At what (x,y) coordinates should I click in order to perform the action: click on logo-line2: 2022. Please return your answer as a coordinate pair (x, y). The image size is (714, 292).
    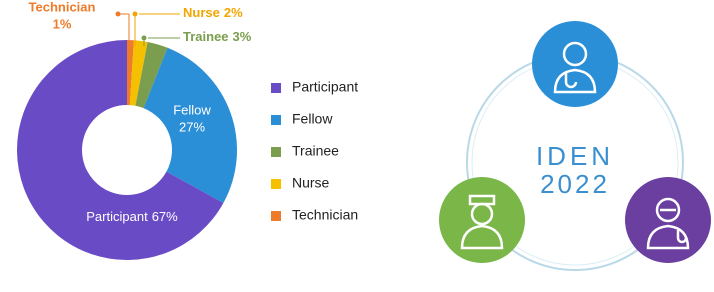
    Looking at the image, I should click on (575, 184).